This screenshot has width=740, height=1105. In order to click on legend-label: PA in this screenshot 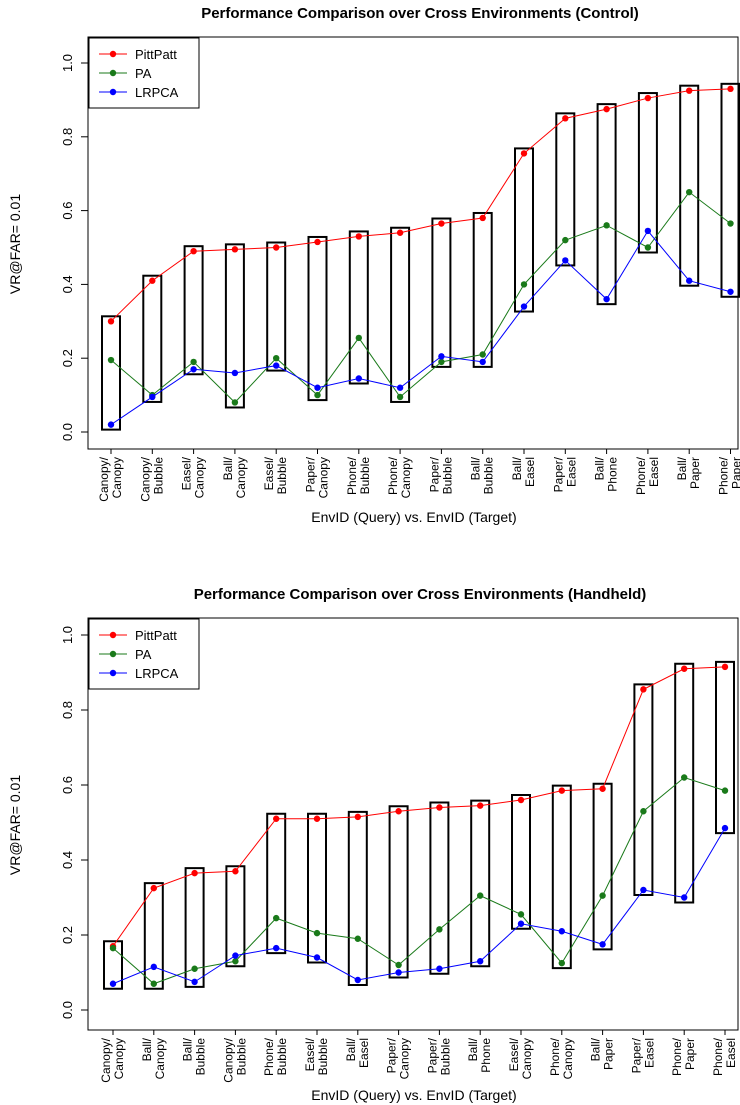, I will do `click(143, 654)`.